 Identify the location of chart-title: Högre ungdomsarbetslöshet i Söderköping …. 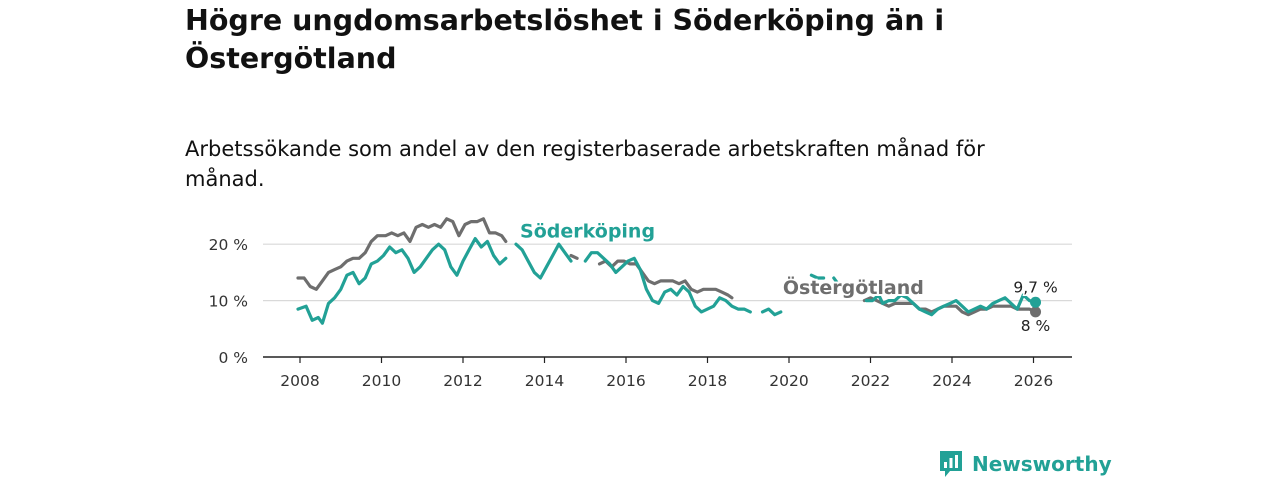
(565, 39).